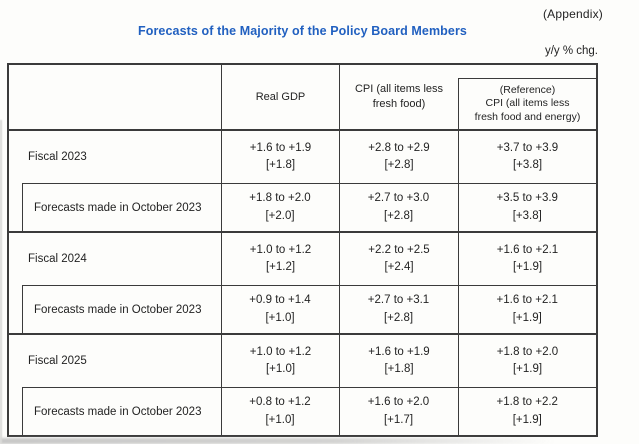 The height and width of the screenshot is (444, 639). Describe the element at coordinates (280, 97) in the screenshot. I see `header-real-gdp: Real GDP` at that location.